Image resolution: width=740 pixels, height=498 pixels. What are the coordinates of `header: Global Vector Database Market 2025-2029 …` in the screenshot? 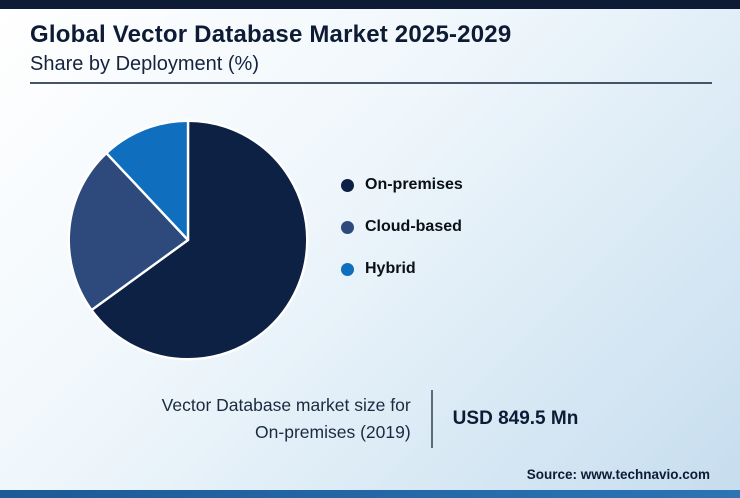 It's located at (371, 48).